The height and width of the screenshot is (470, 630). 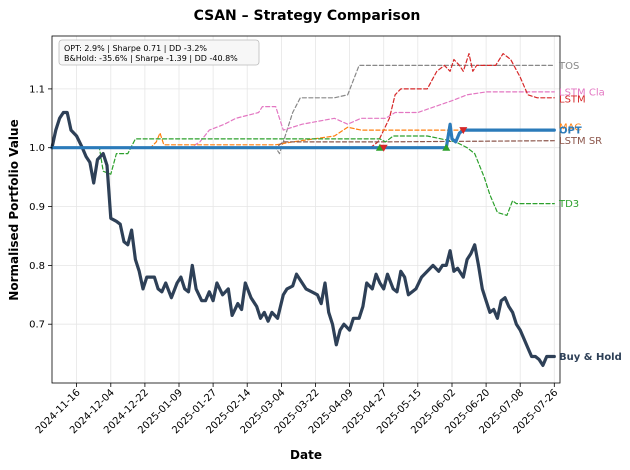 I want to click on end-label: OPT, so click(x=570, y=131).